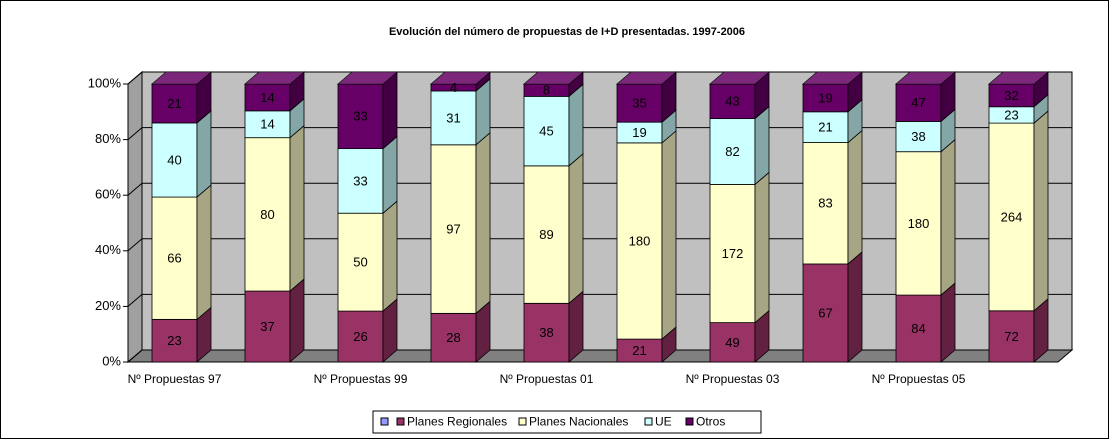 The width and height of the screenshot is (1109, 439). I want to click on data-label: 49, so click(732, 342).